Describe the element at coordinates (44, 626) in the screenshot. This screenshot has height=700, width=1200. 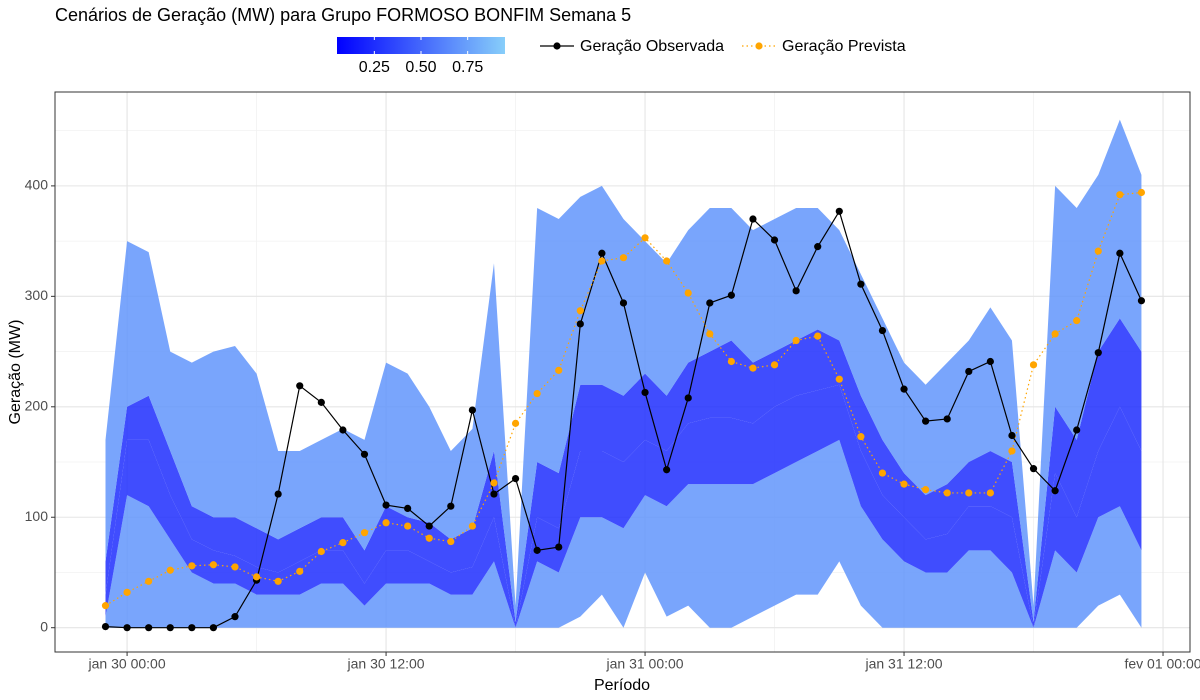
I see `y-tick-label: 0` at that location.